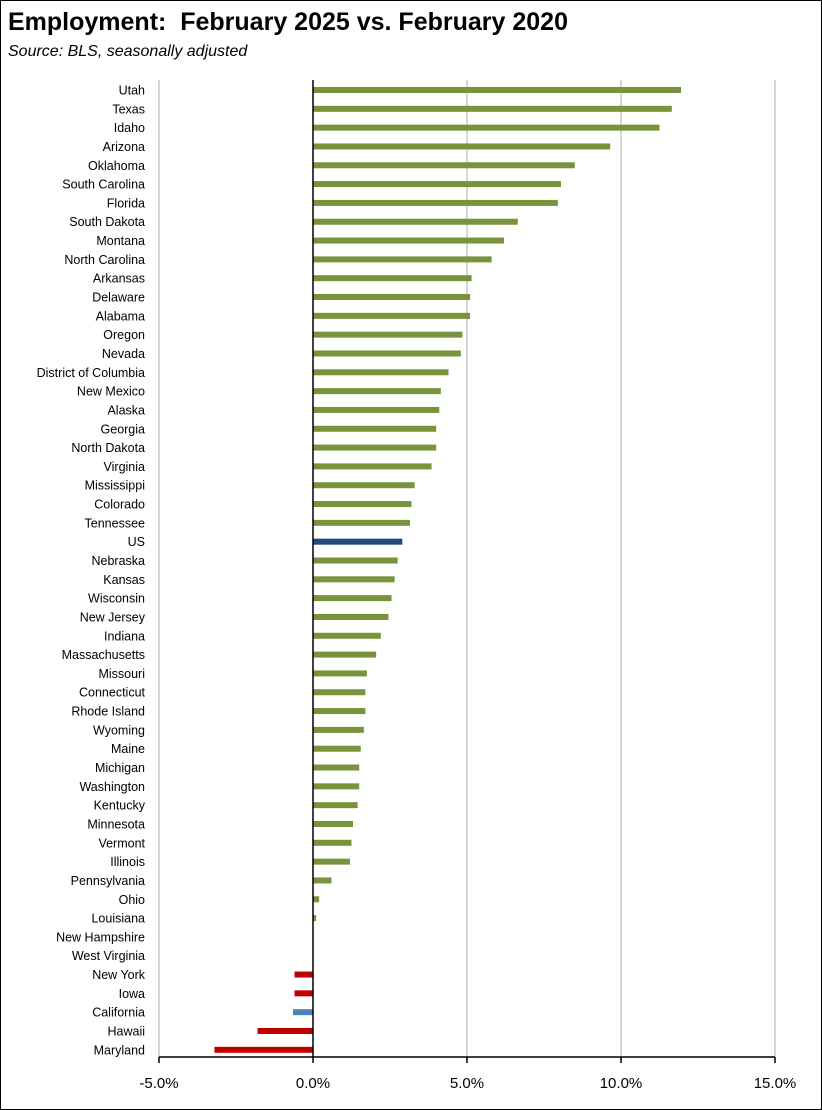 This screenshot has width=822, height=1110. Describe the element at coordinates (335, 805) in the screenshot. I see `bar-kentucky` at that location.